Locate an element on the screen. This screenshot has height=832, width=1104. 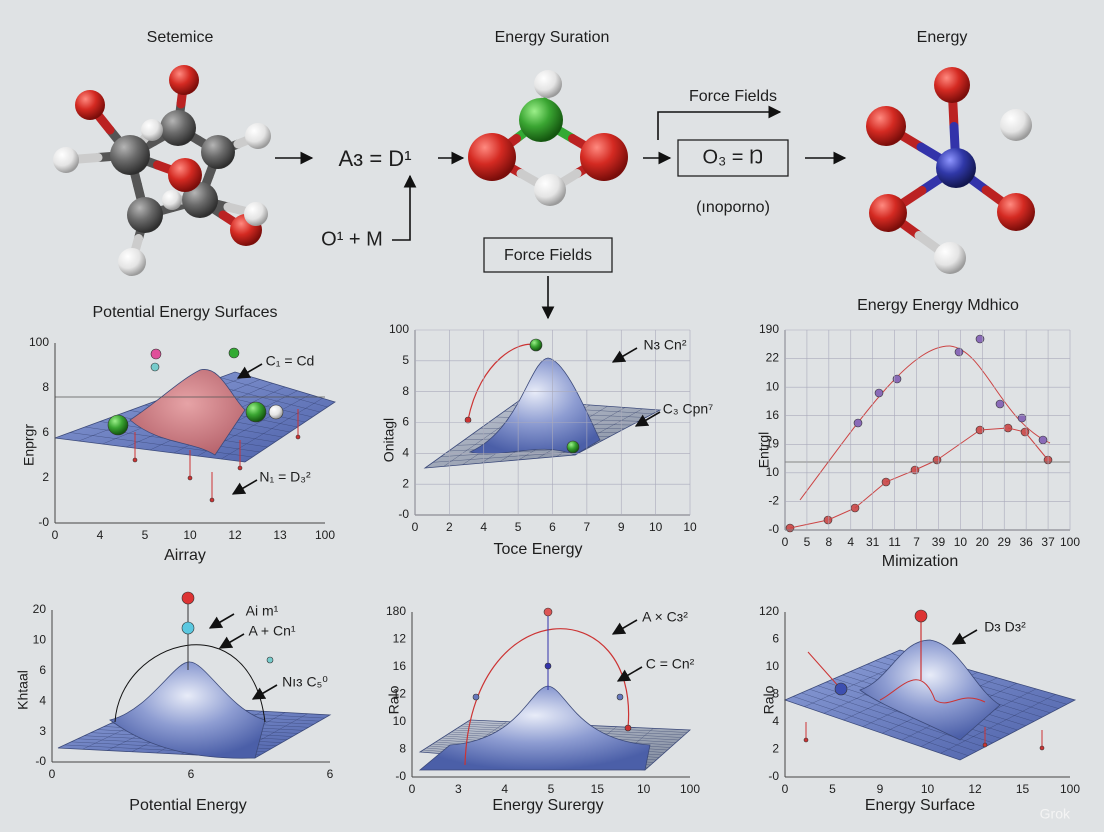
y-tick-label: 4 is located at coordinates (42, 700).